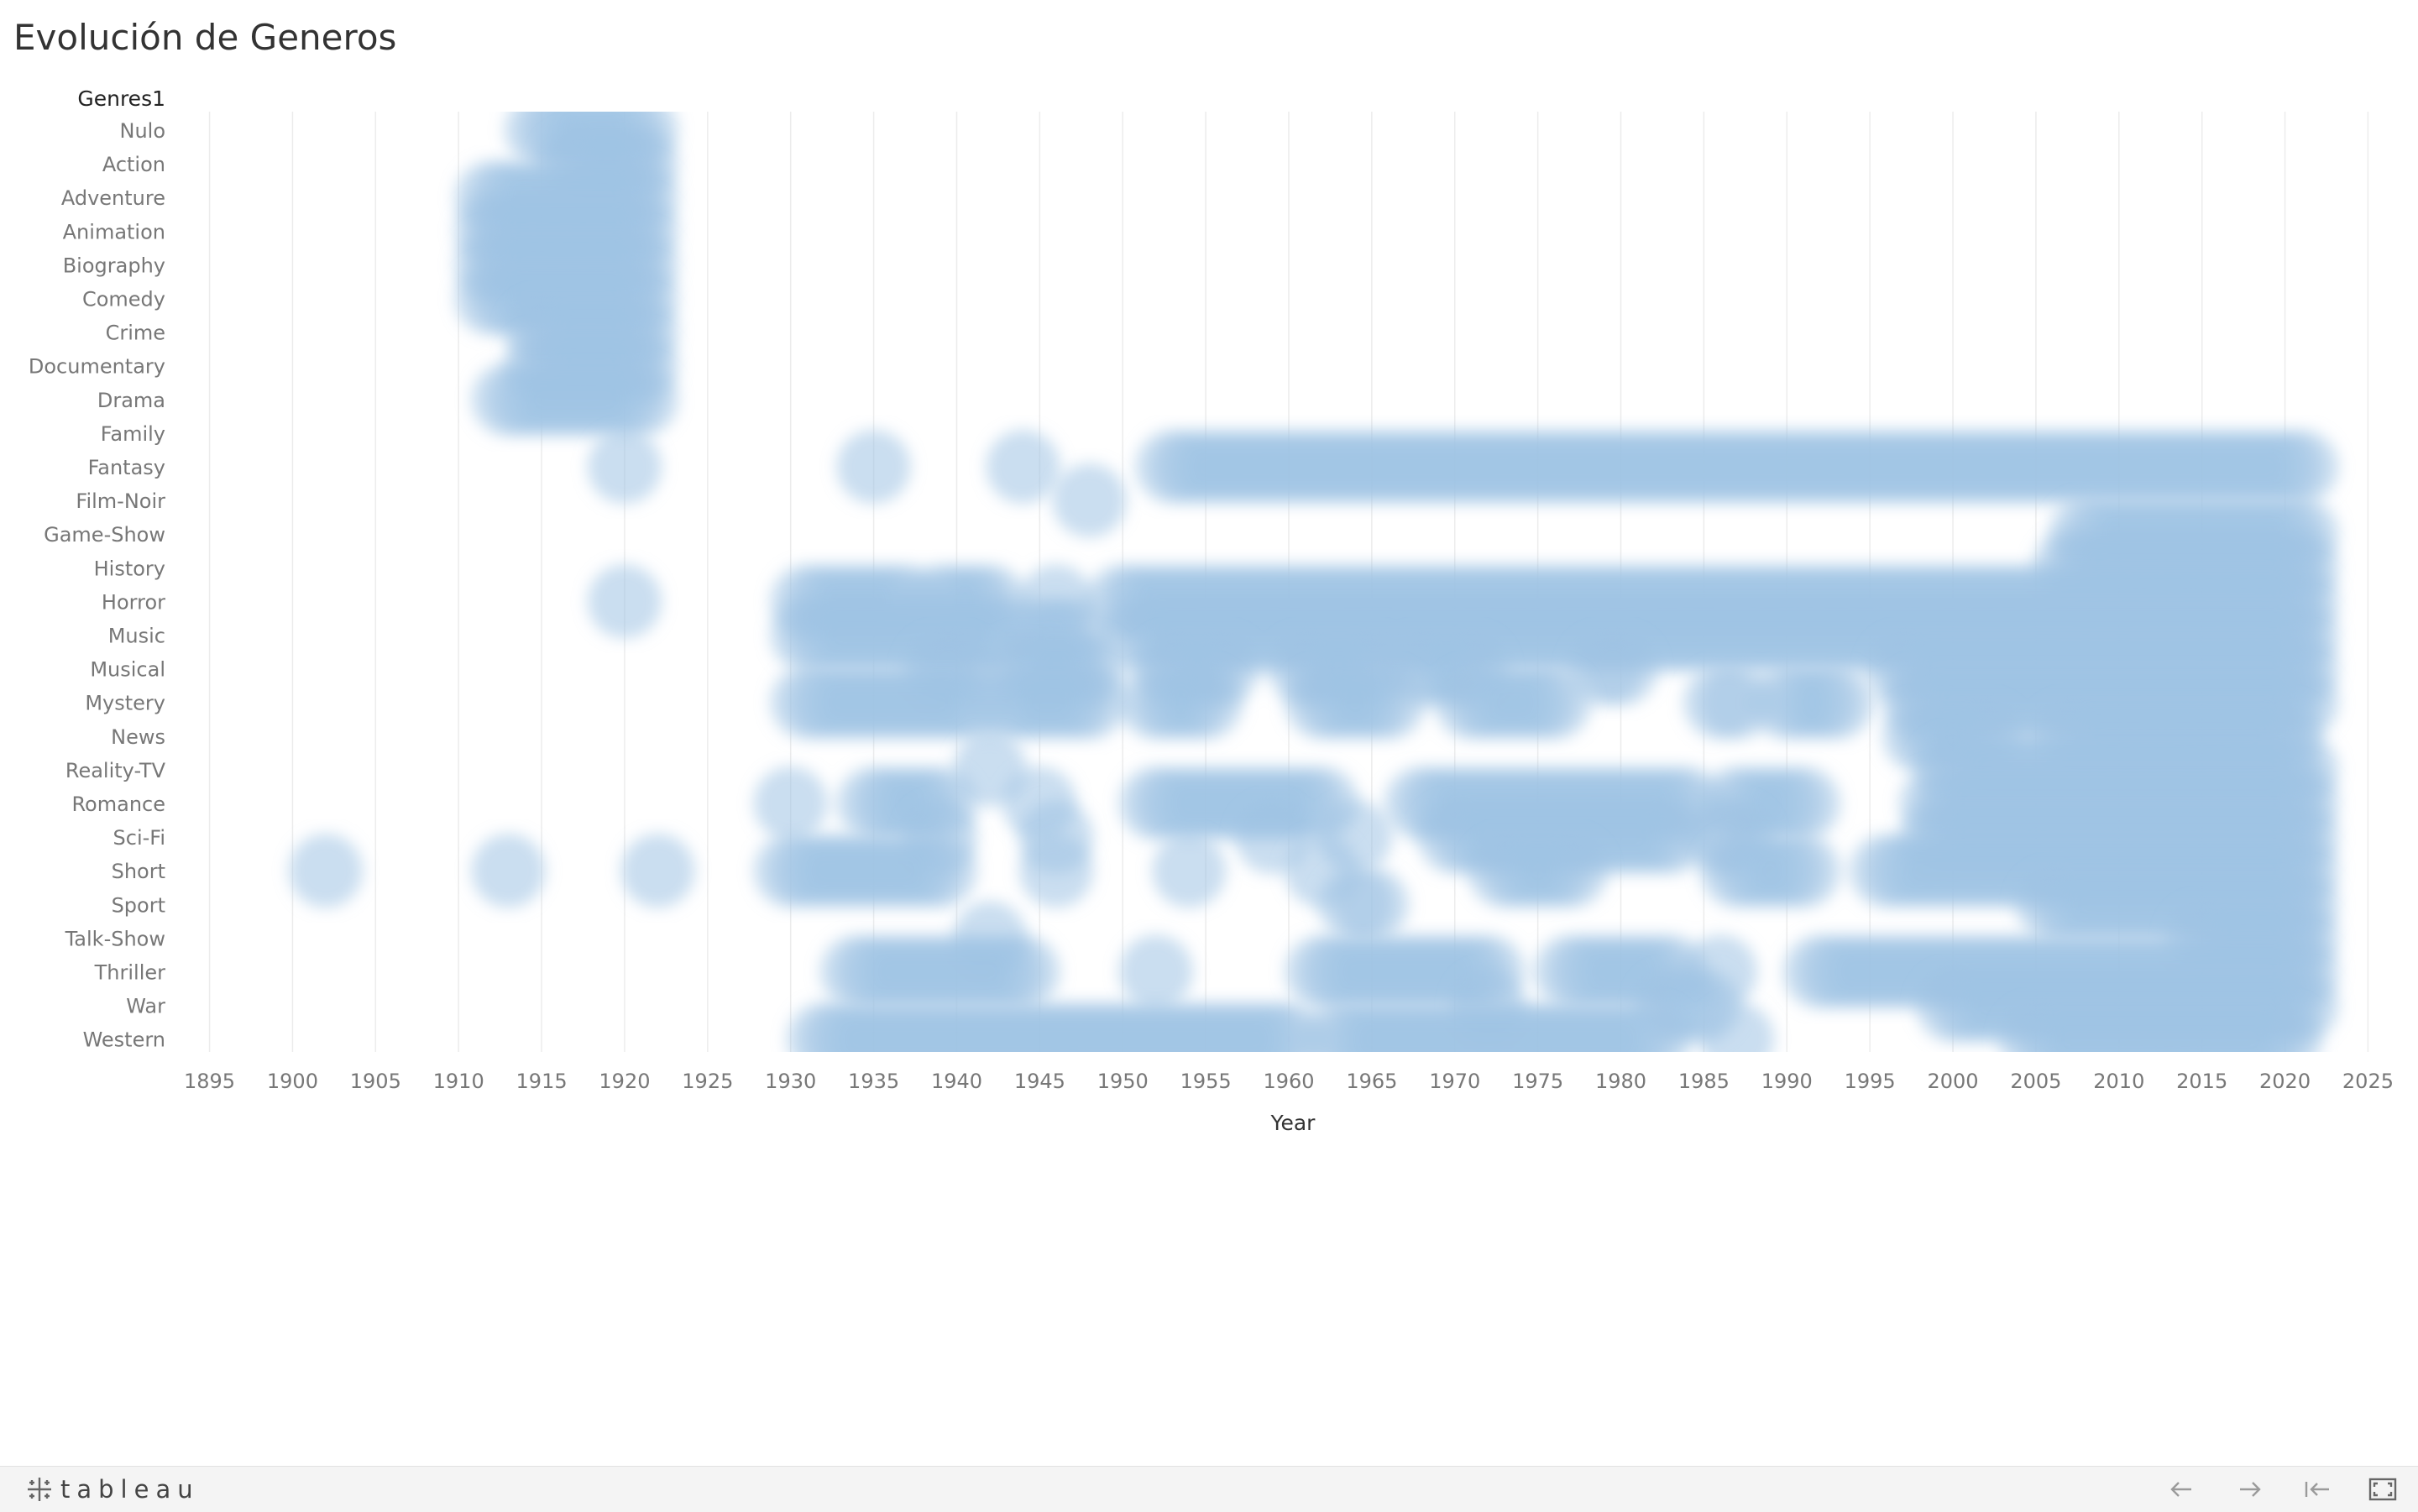 The height and width of the screenshot is (1512, 2418). Describe the element at coordinates (127, 670) in the screenshot. I see `category-label: Musical` at that location.